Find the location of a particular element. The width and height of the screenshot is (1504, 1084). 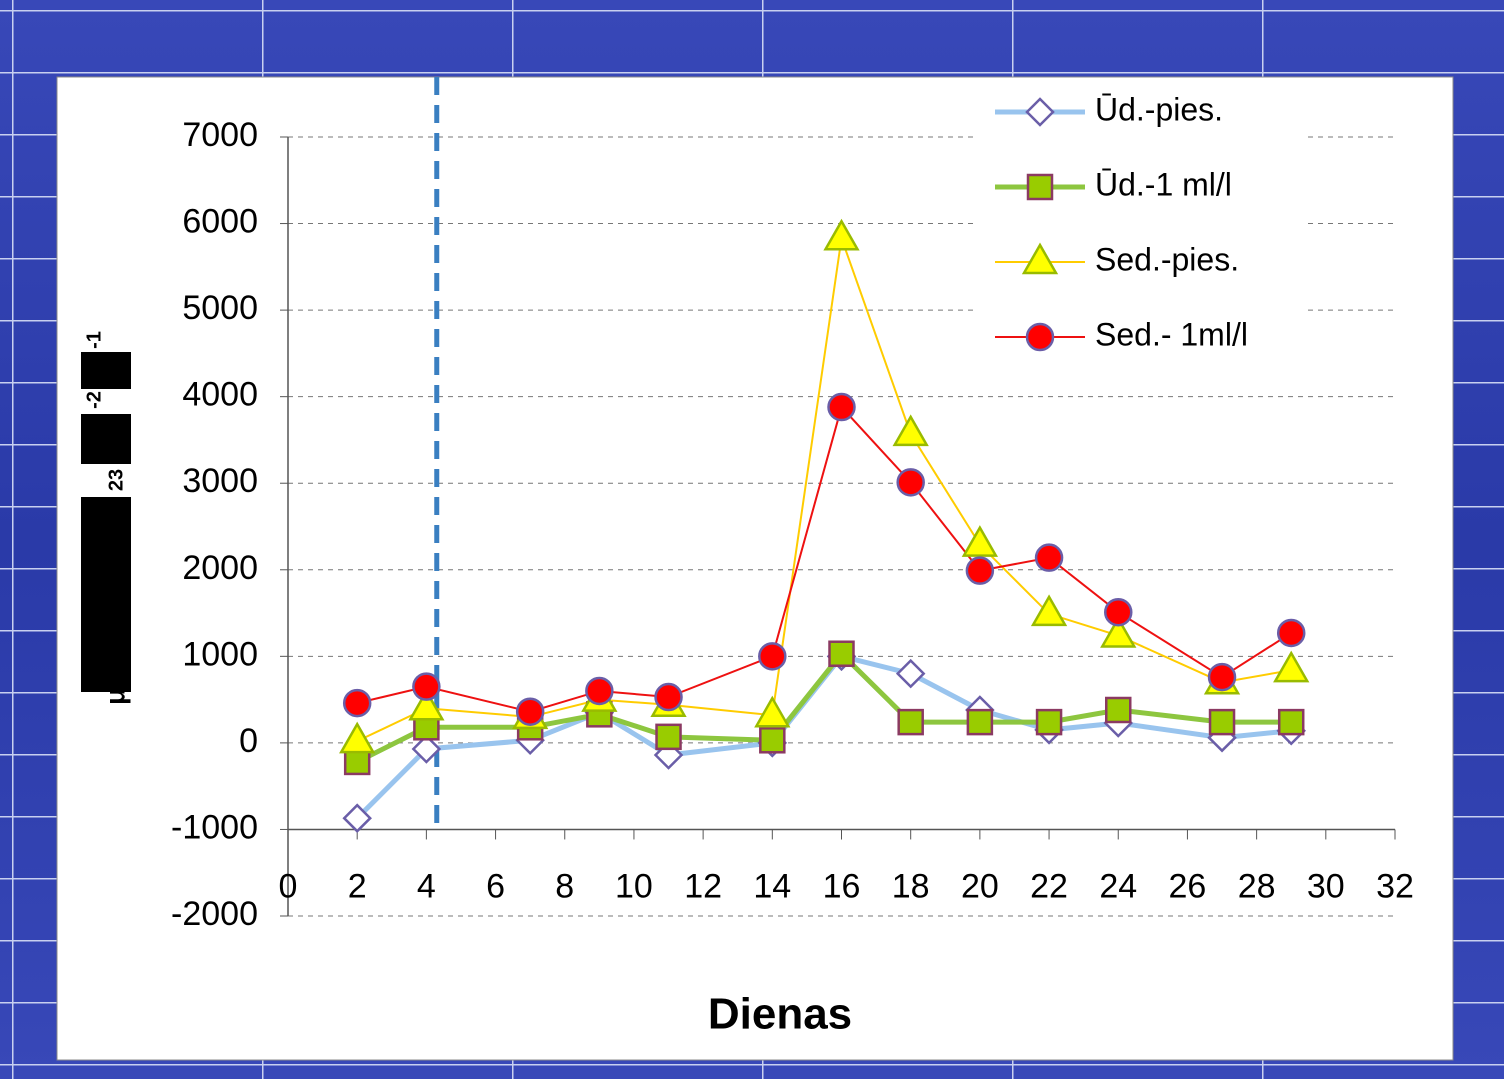

legend-label: Sed.- 1ml/l is located at coordinates (1171, 334).